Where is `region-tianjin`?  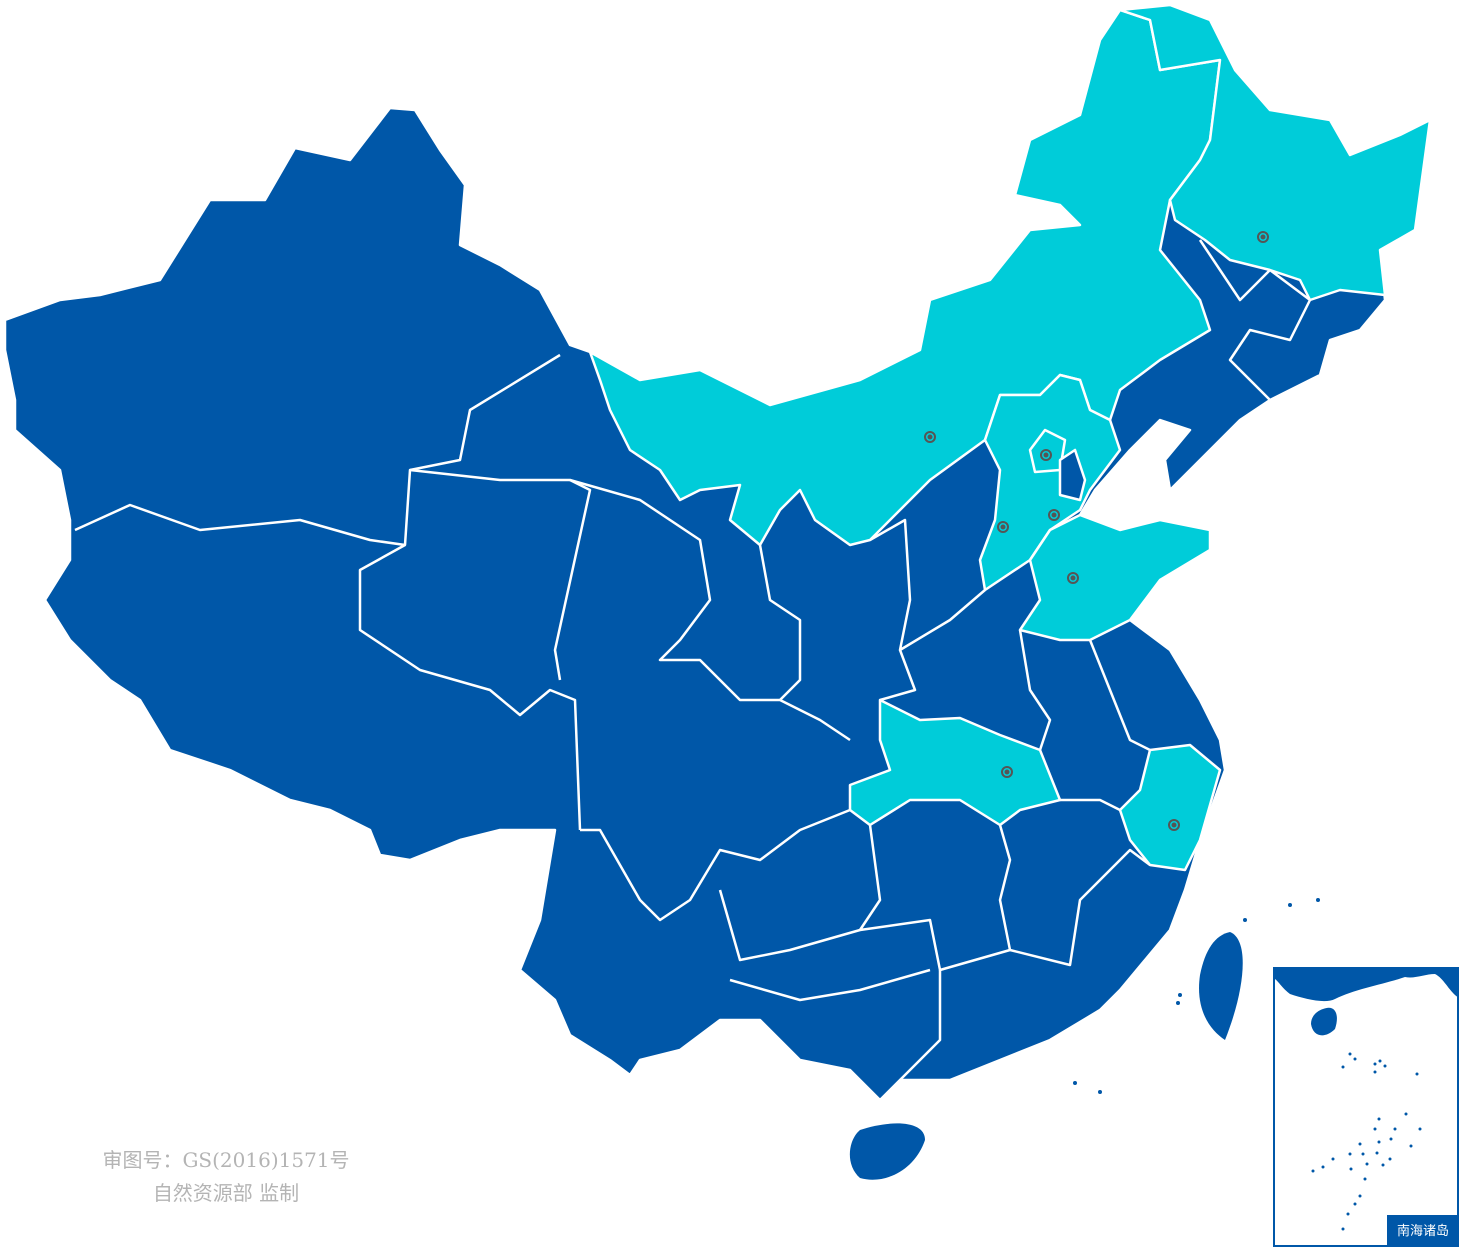
region-tianjin is located at coordinates (1072, 475).